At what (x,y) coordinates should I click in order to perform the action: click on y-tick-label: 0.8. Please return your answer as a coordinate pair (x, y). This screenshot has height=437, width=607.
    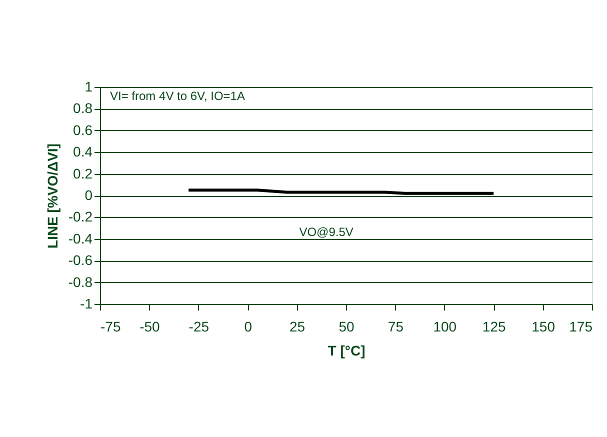
    Looking at the image, I should click on (83, 108).